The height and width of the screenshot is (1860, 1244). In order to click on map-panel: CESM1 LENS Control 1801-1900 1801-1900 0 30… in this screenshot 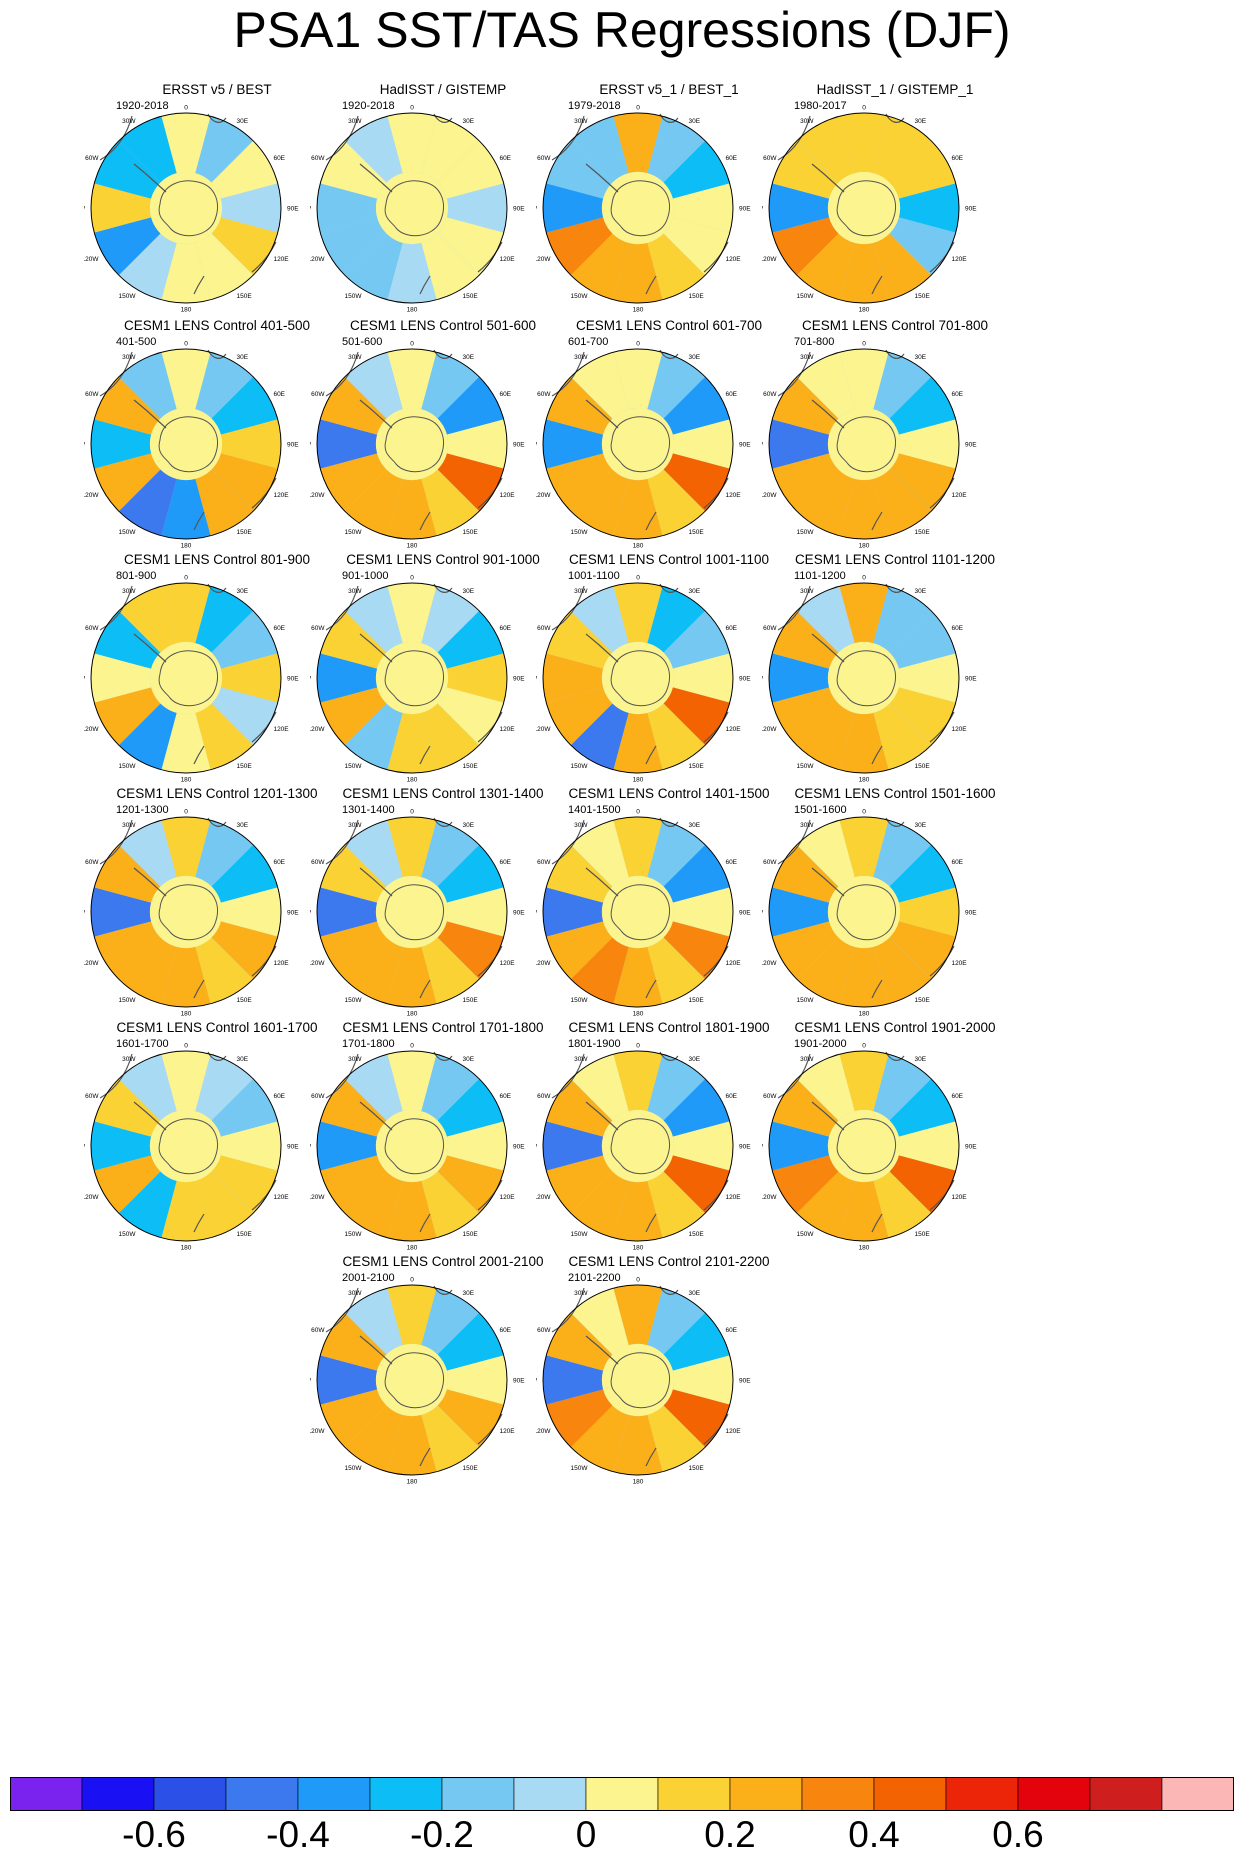, I will do `click(669, 1159)`.